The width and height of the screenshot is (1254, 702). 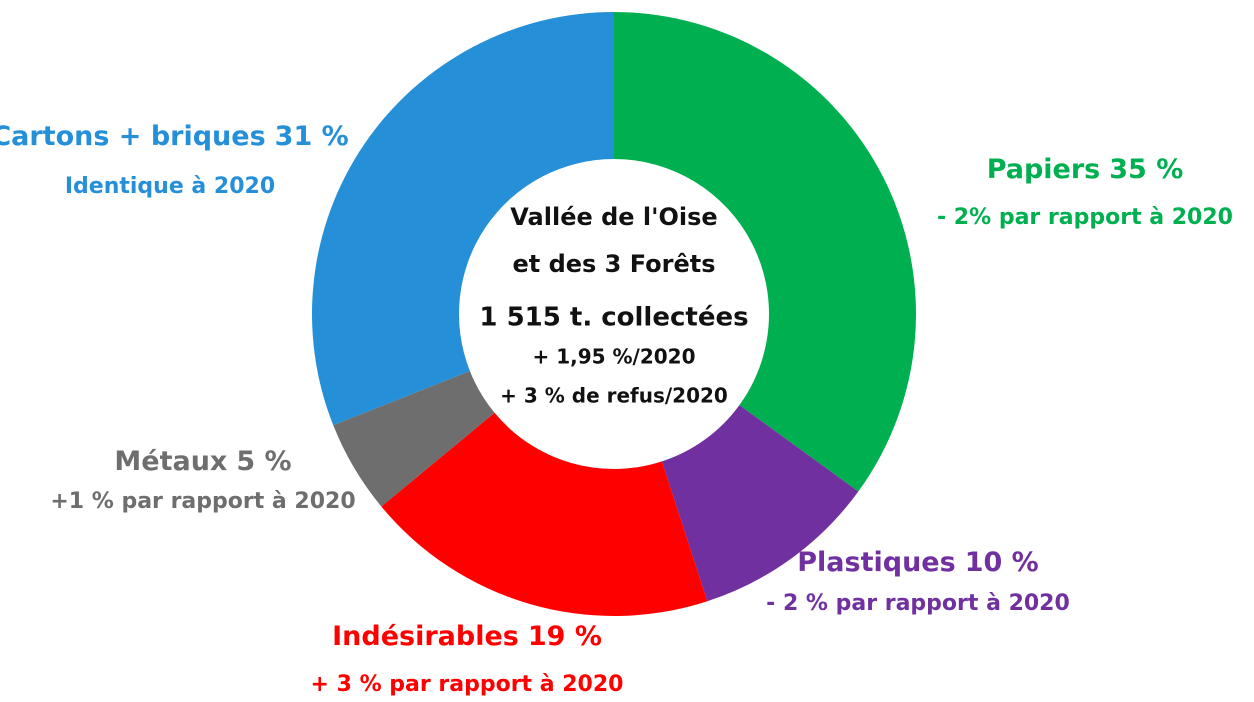 I want to click on category-name: Plastiques, so click(x=876, y=562).